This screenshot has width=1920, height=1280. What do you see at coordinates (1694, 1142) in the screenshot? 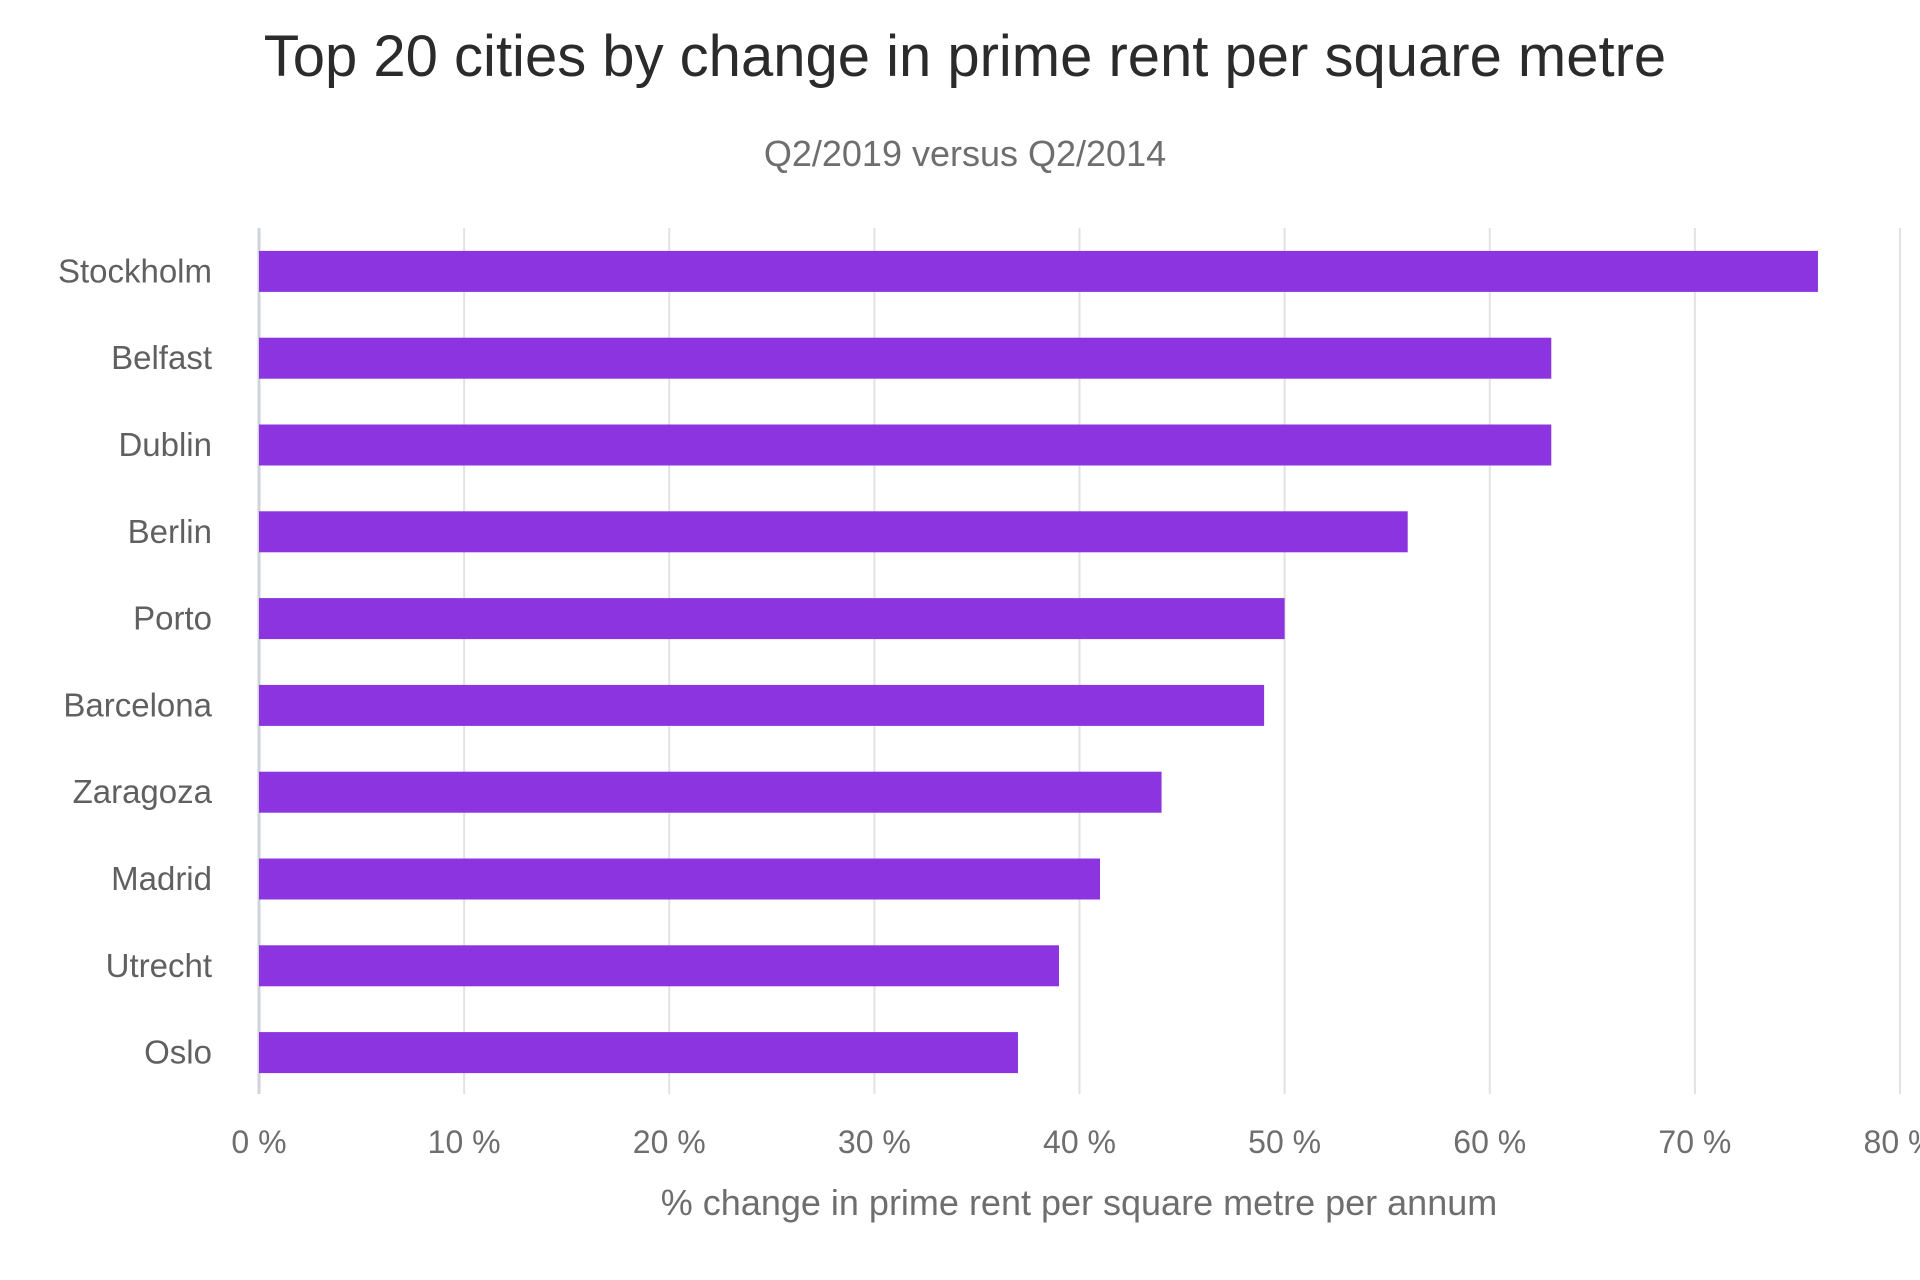
I see `x-tick-label: 70 %` at bounding box center [1694, 1142].